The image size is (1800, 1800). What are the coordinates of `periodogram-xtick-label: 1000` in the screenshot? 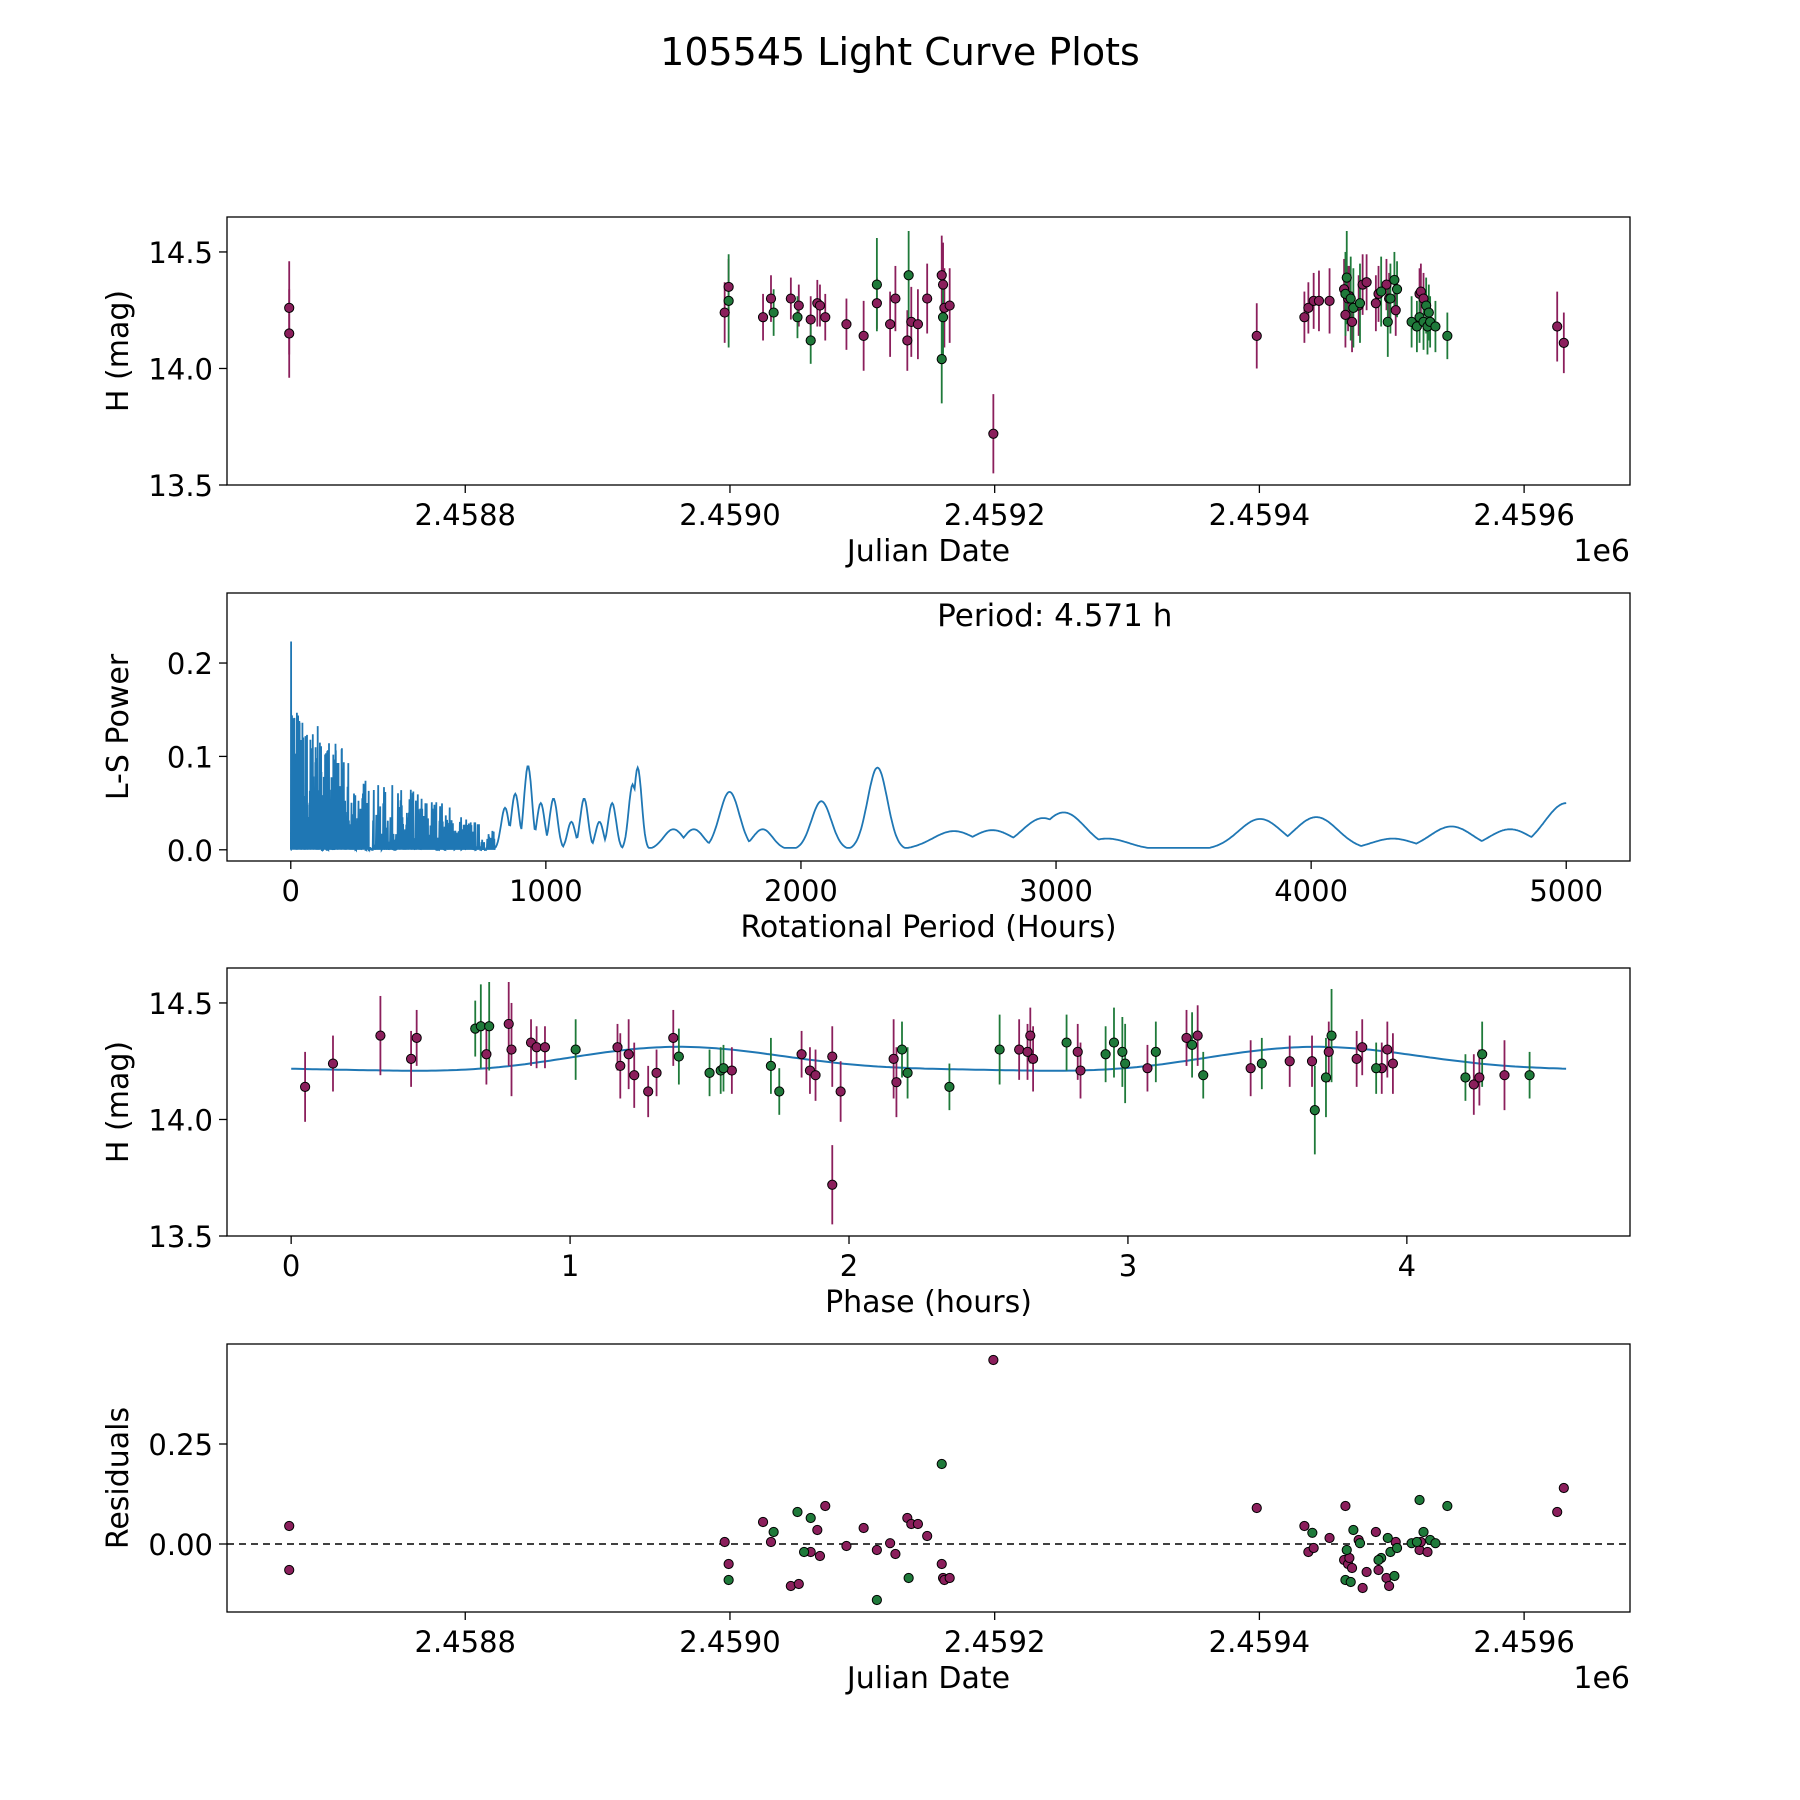 It's located at (546, 891).